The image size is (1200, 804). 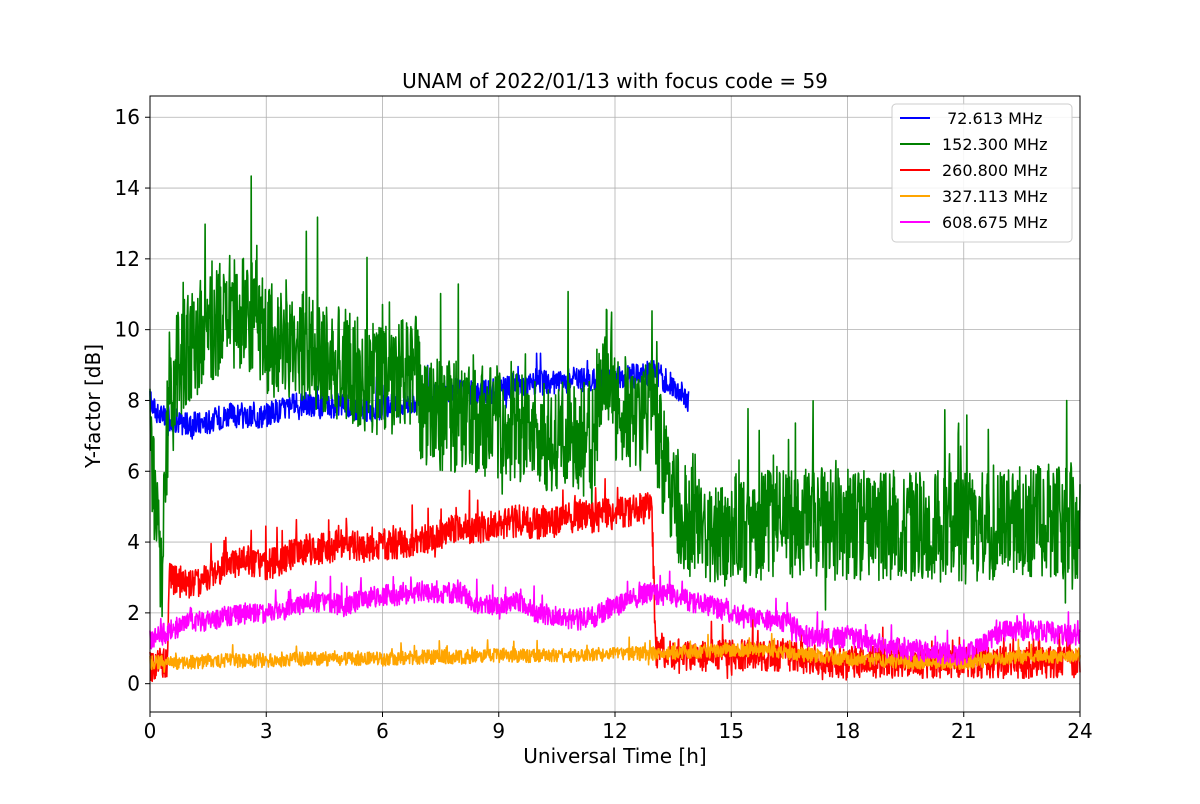 What do you see at coordinates (150, 731) in the screenshot?
I see `x-tick-label: 0` at bounding box center [150, 731].